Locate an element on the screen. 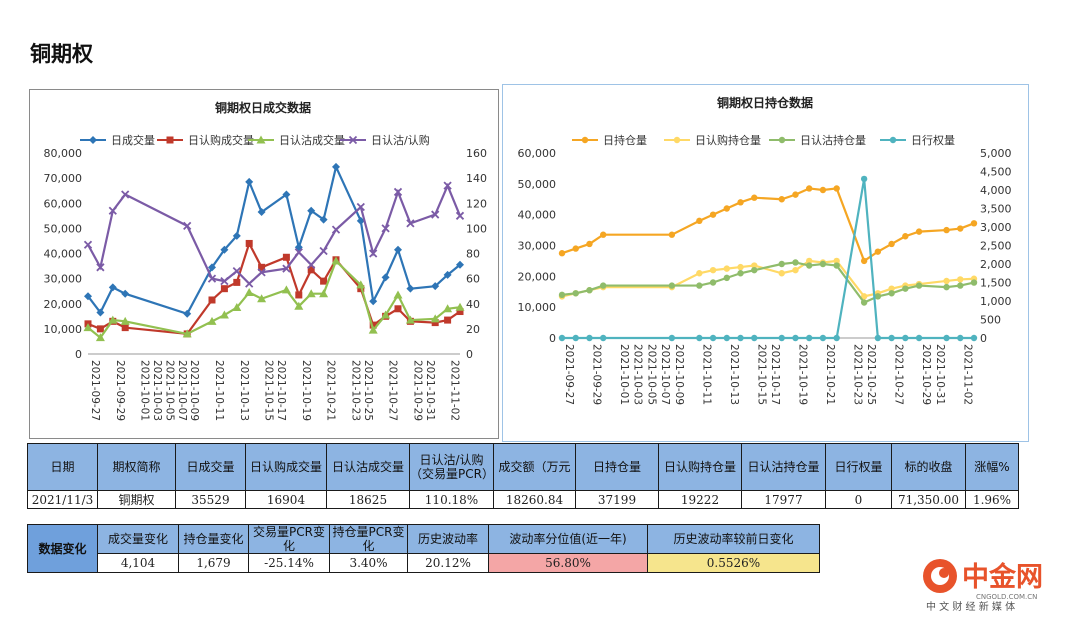 Image resolution: width=1080 pixels, height=624 pixels. header-oi-change: 持仓量变化 is located at coordinates (213, 539).